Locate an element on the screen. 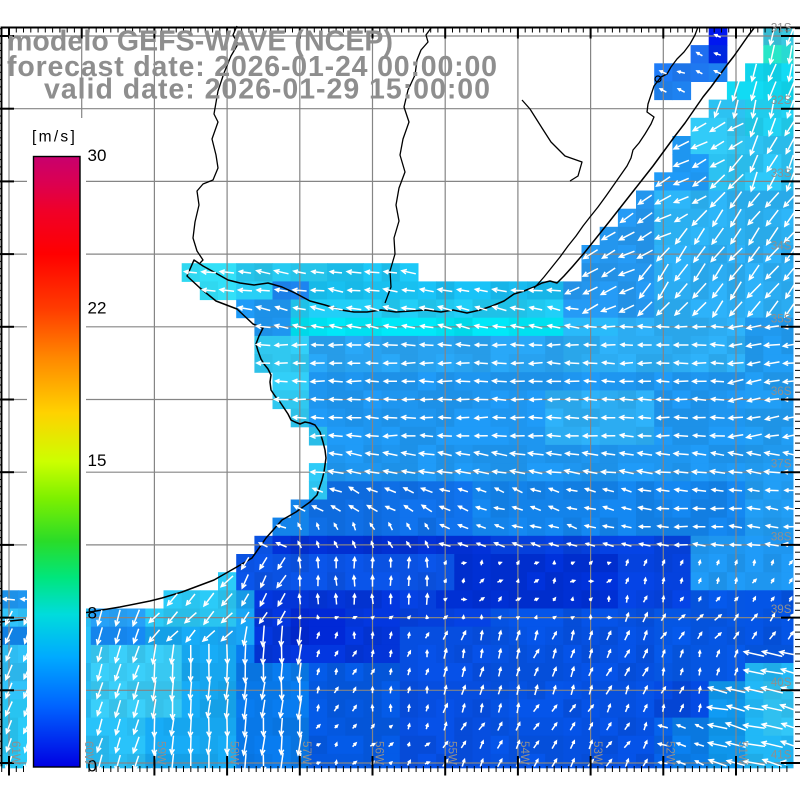 The width and height of the screenshot is (800, 800). svg-text: 31S is located at coordinates (781, 28).